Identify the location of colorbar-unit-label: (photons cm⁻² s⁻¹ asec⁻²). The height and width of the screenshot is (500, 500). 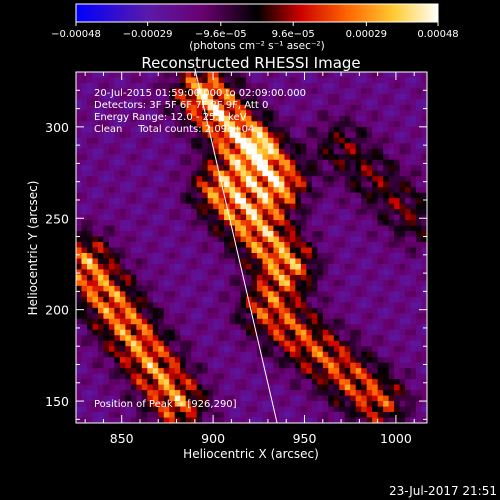
(256, 46).